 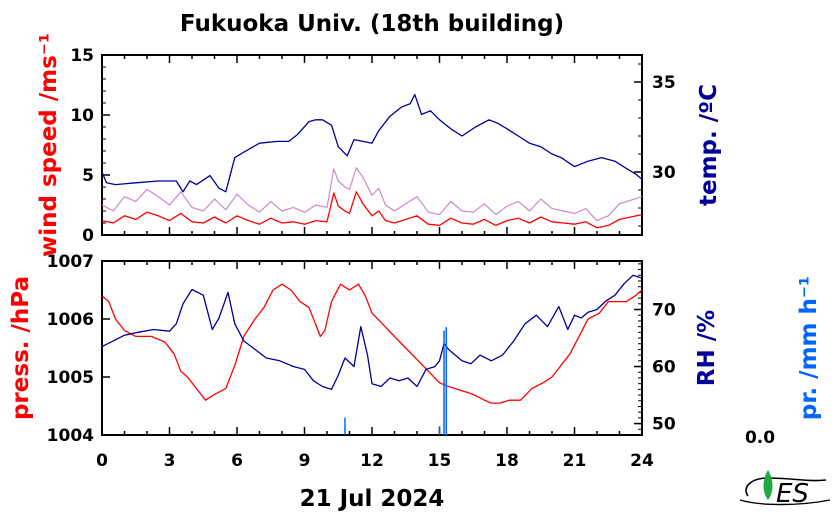 I want to click on humidity-axis-label: RH /%, so click(x=707, y=348).